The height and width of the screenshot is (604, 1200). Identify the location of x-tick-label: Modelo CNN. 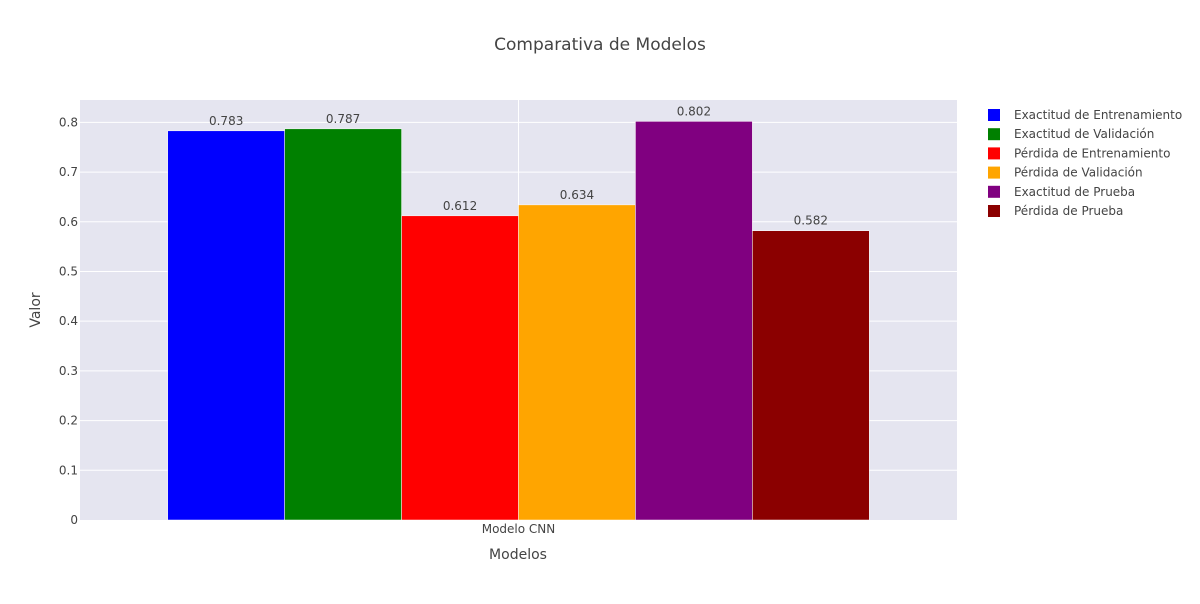
(519, 529).